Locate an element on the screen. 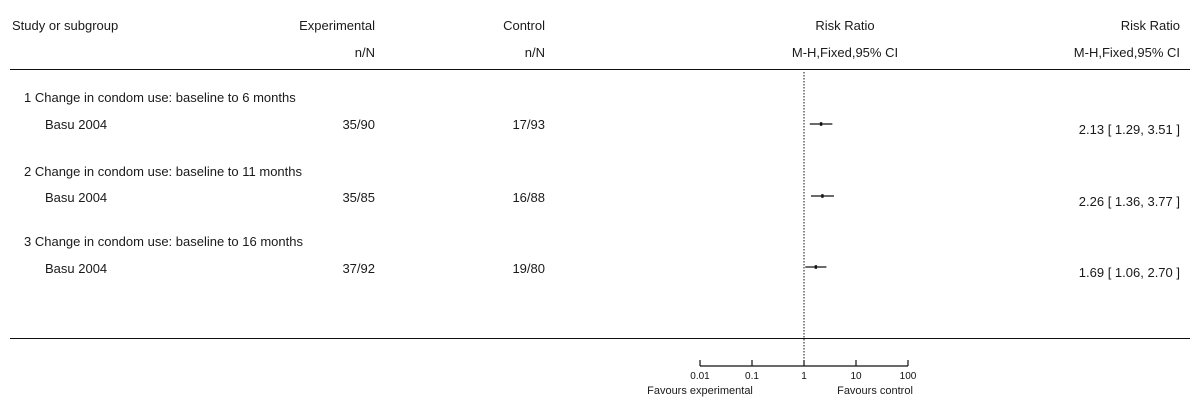 The image size is (1190, 400). risk-ratio-result: 1.69 [ 1.06, 2.70 ] is located at coordinates (1129, 272).